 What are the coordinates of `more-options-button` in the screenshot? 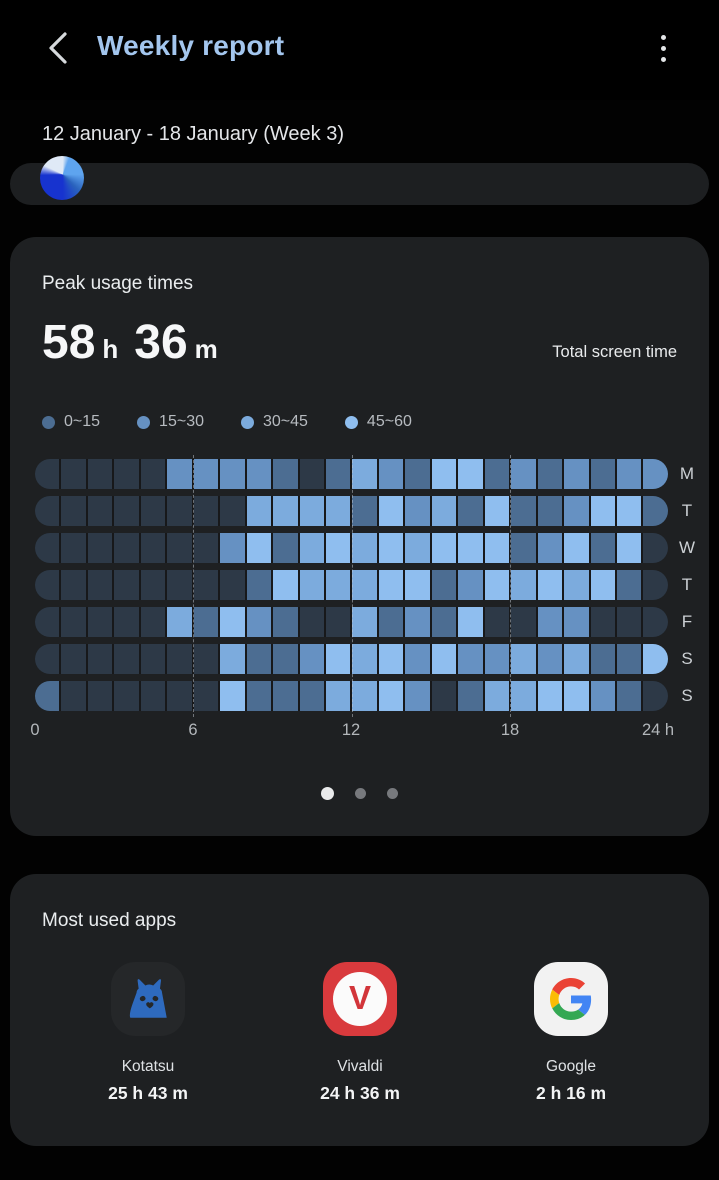 It's located at (663, 48).